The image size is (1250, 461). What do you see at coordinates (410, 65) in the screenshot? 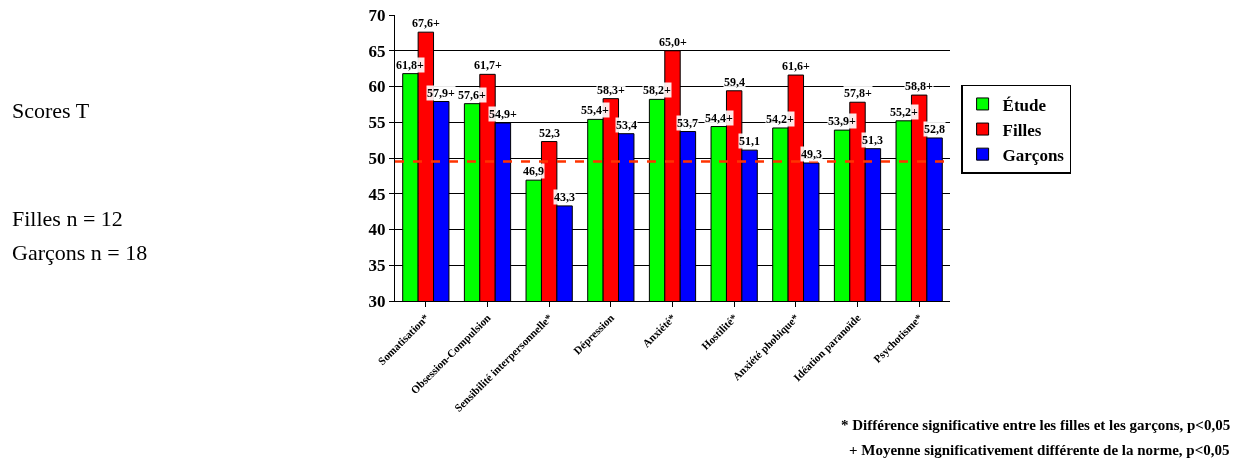
I see `data-label: 61,8+` at bounding box center [410, 65].